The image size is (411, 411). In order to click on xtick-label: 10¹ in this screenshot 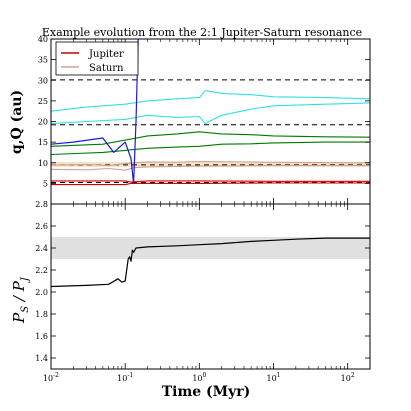, I will do `click(273, 377)`.